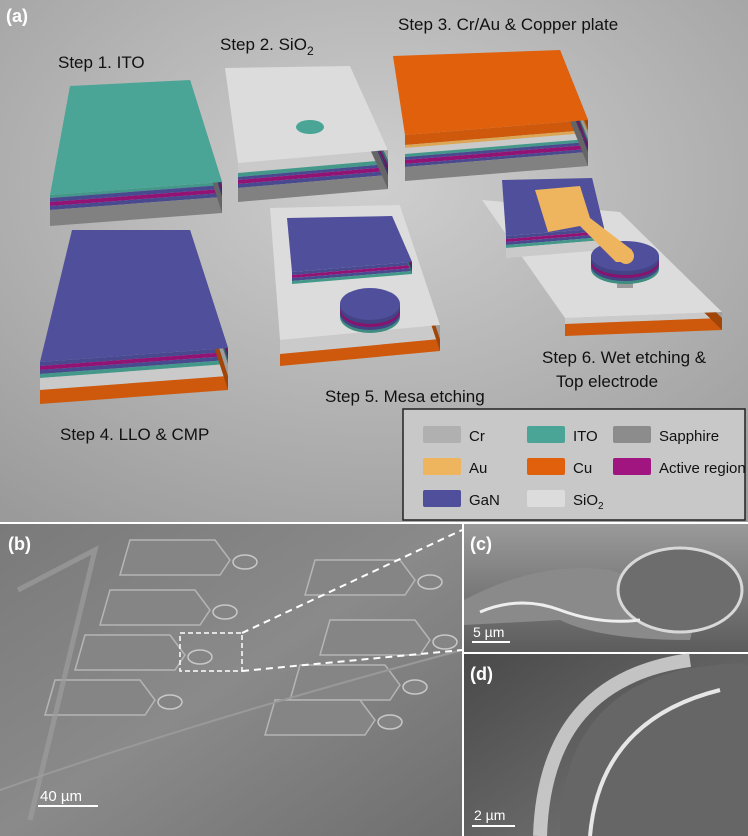 The image size is (748, 836). What do you see at coordinates (211, 652) in the screenshot?
I see `zoom-box` at bounding box center [211, 652].